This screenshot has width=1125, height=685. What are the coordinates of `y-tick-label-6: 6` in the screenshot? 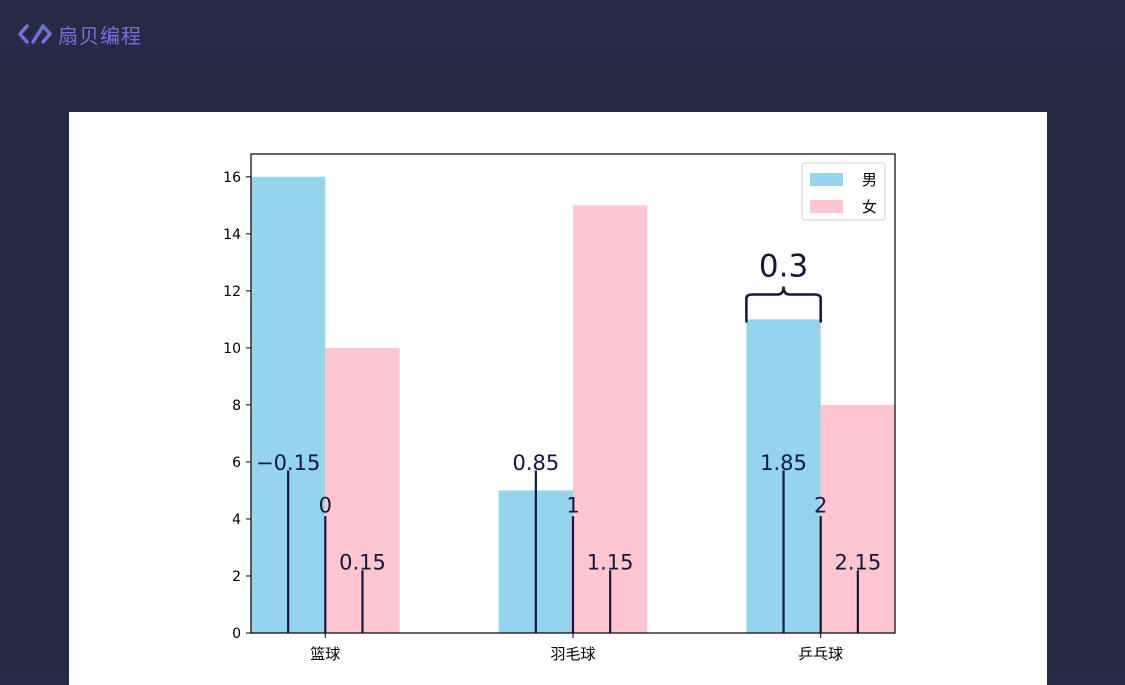 It's located at (236, 463).